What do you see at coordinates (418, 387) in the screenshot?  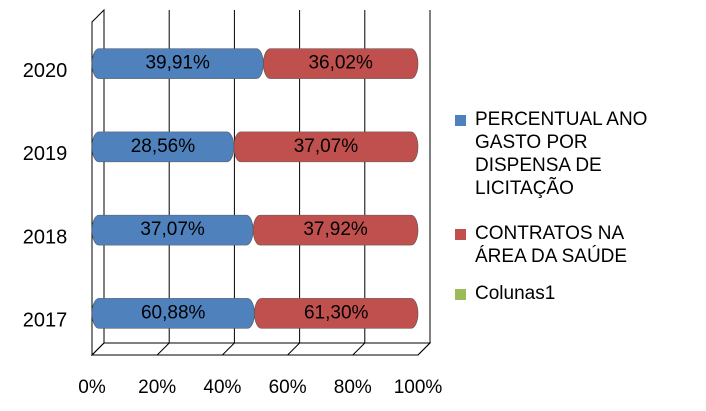 I see `x-tick-label: 100%` at bounding box center [418, 387].